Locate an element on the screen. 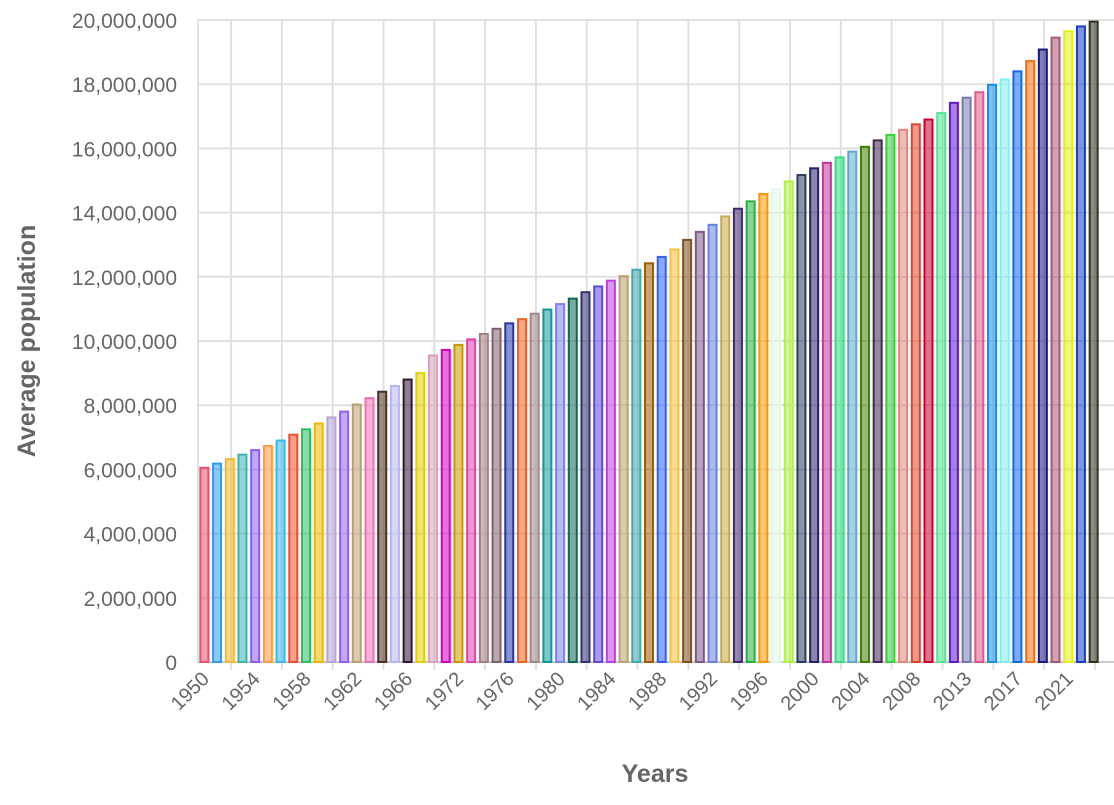 This screenshot has height=805, width=1114. bar-1982 is located at coordinates (585, 477).